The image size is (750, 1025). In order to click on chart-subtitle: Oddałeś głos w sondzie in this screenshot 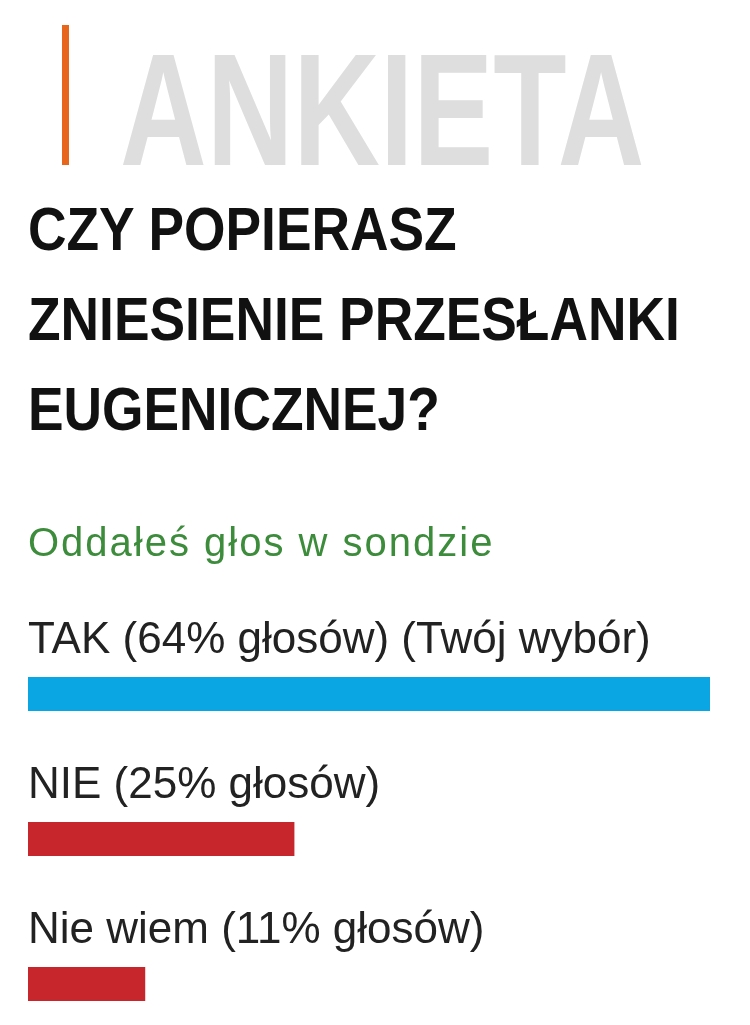, I will do `click(261, 542)`.